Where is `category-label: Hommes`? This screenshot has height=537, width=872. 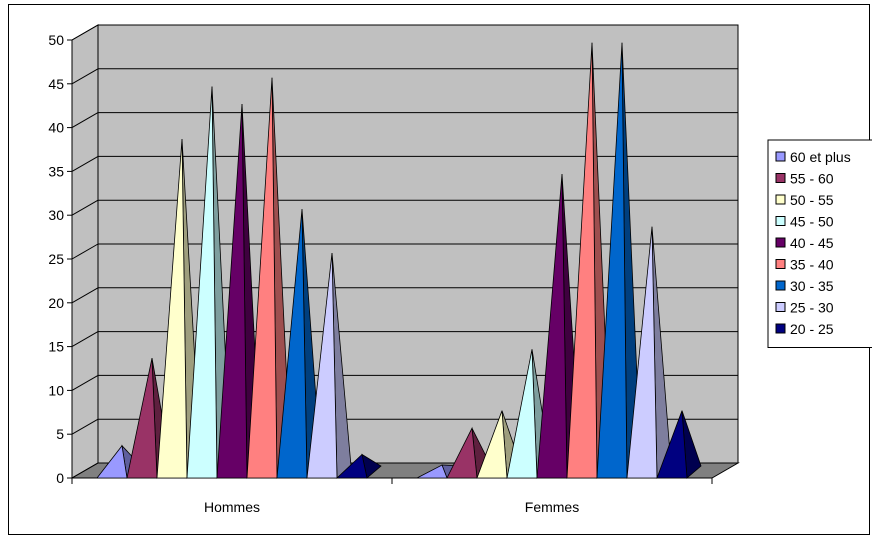
category-label: Hommes is located at coordinates (232, 507).